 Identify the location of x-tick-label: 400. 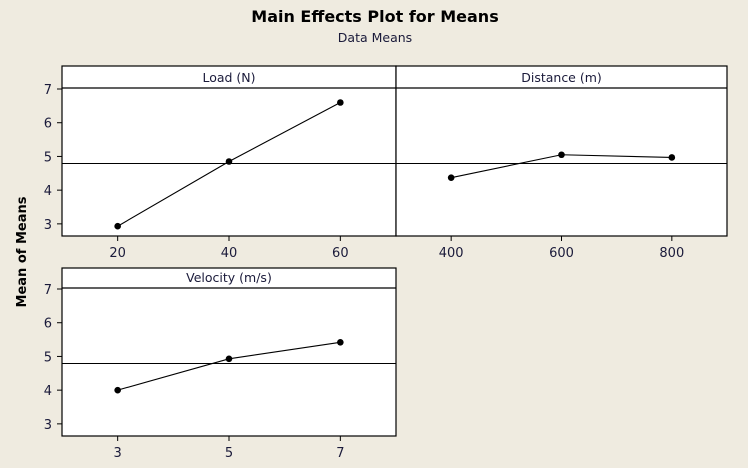
(451, 253).